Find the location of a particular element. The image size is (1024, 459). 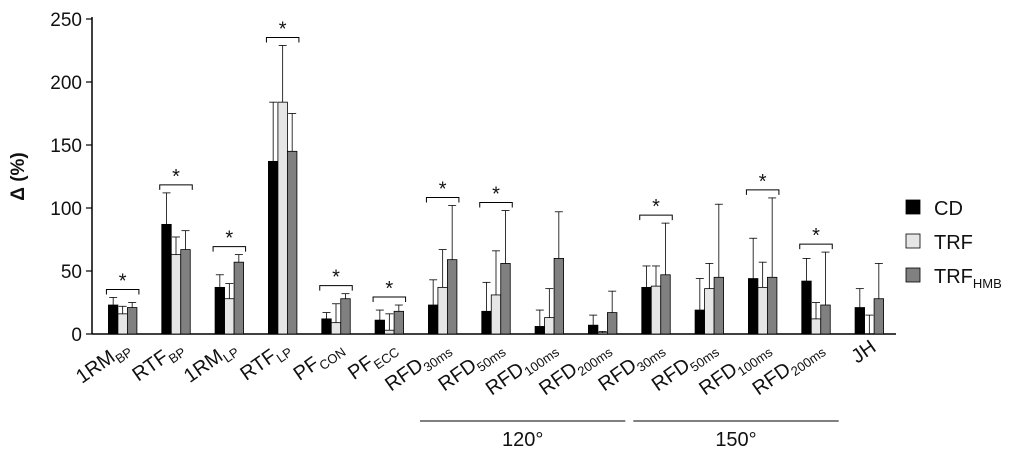

x-tick-label: PFCON is located at coordinates (319, 362).